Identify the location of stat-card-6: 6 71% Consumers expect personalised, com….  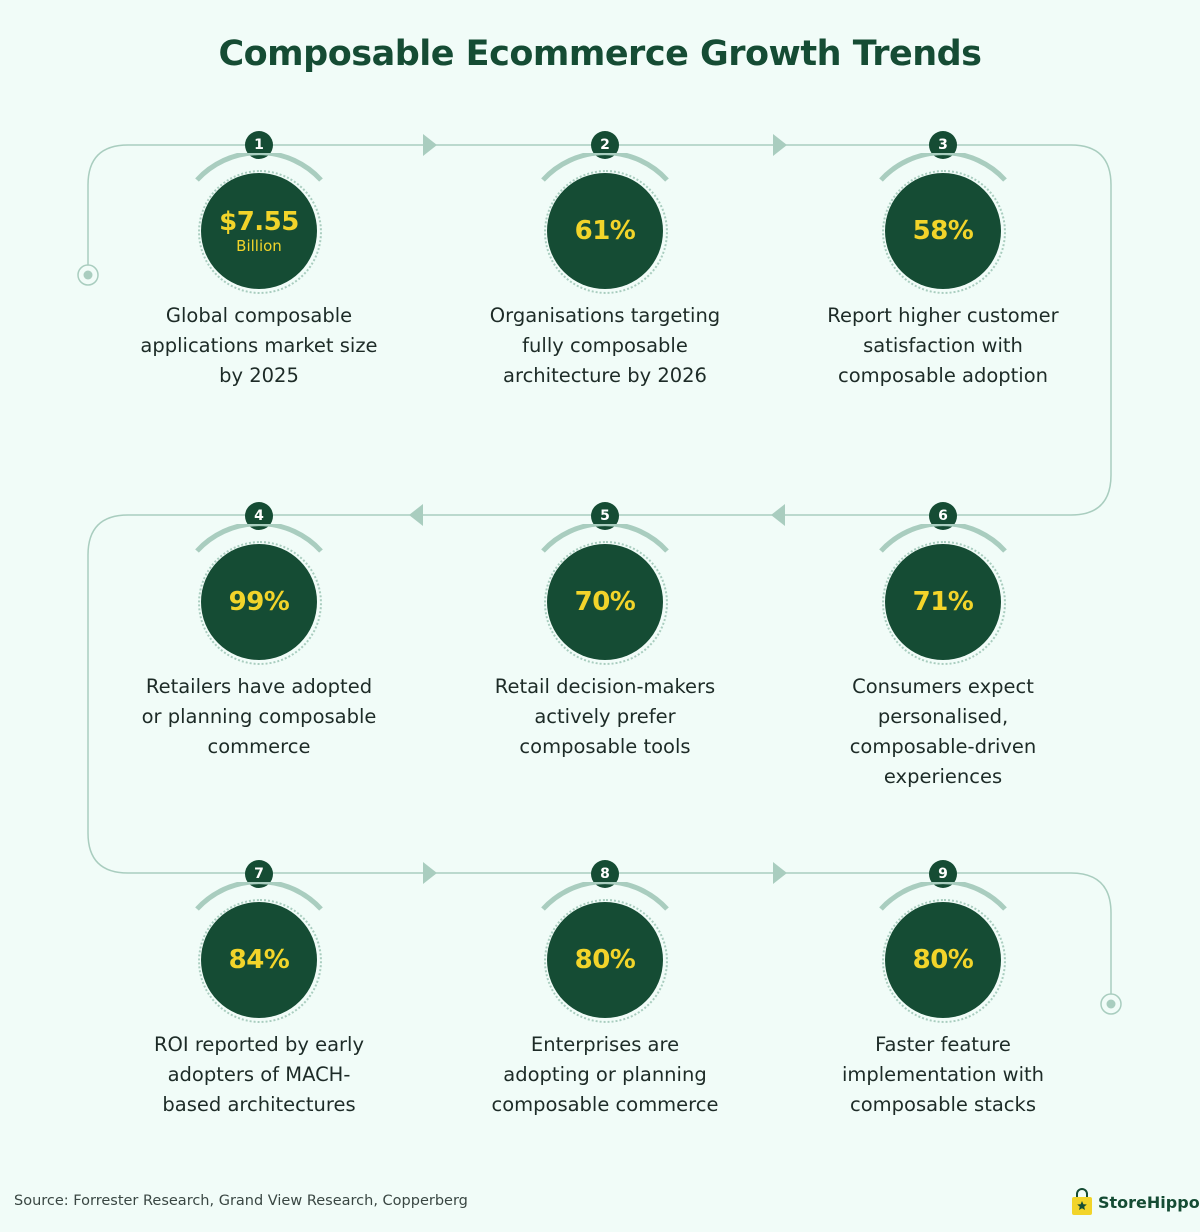
(943, 667).